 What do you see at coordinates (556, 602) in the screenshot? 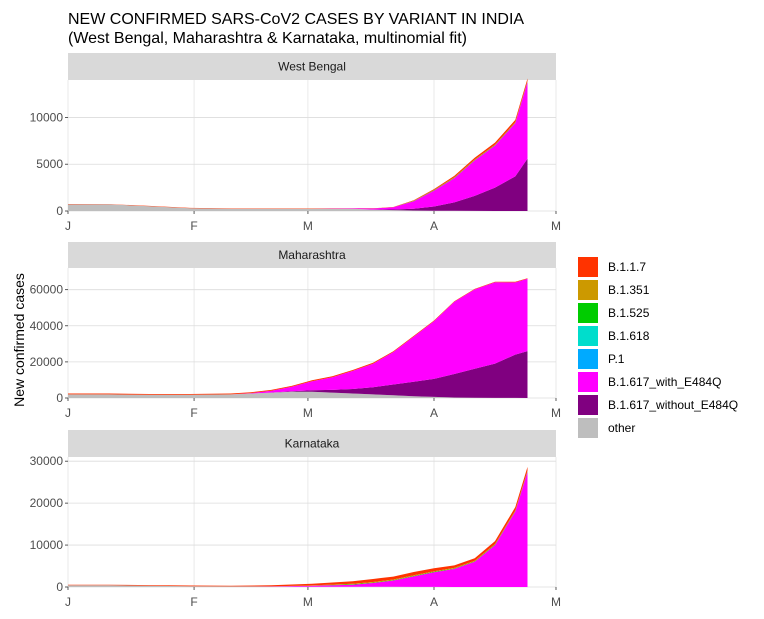
I see `x-tick-label-karnataka-4: M` at bounding box center [556, 602].